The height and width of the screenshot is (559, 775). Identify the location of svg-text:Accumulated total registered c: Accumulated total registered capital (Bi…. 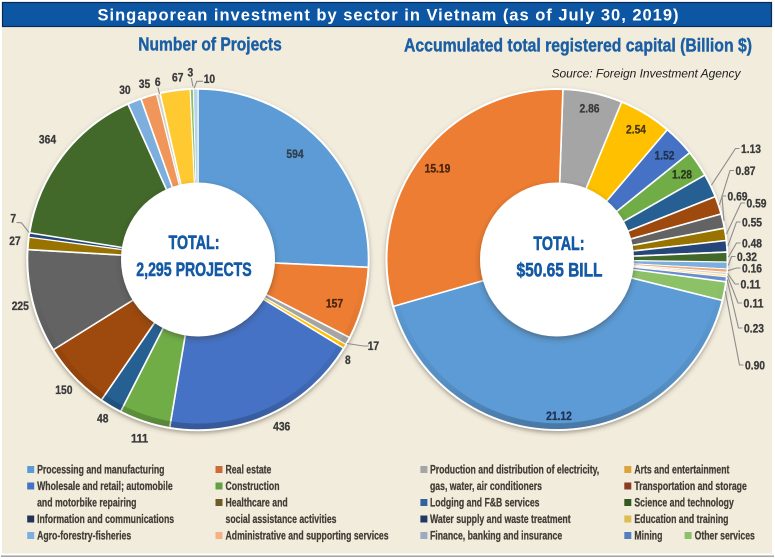
(578, 44).